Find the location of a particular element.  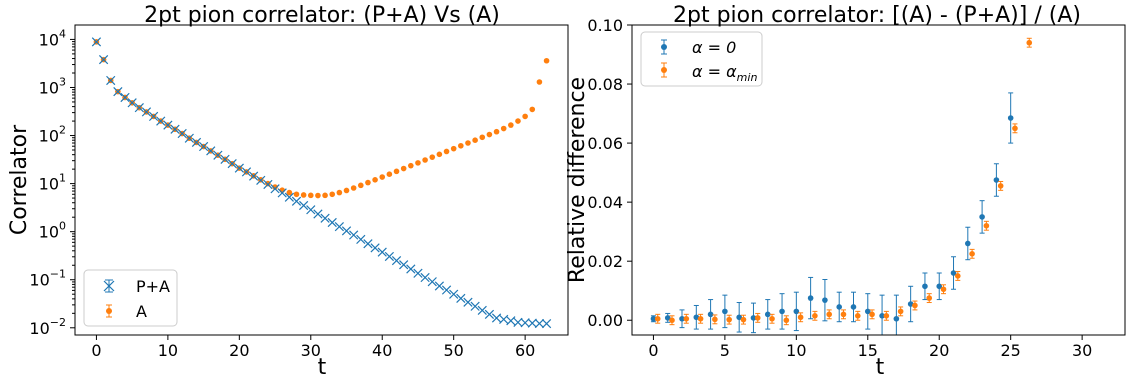

legend-label-alpha-zero: α = 0 is located at coordinates (714, 47).